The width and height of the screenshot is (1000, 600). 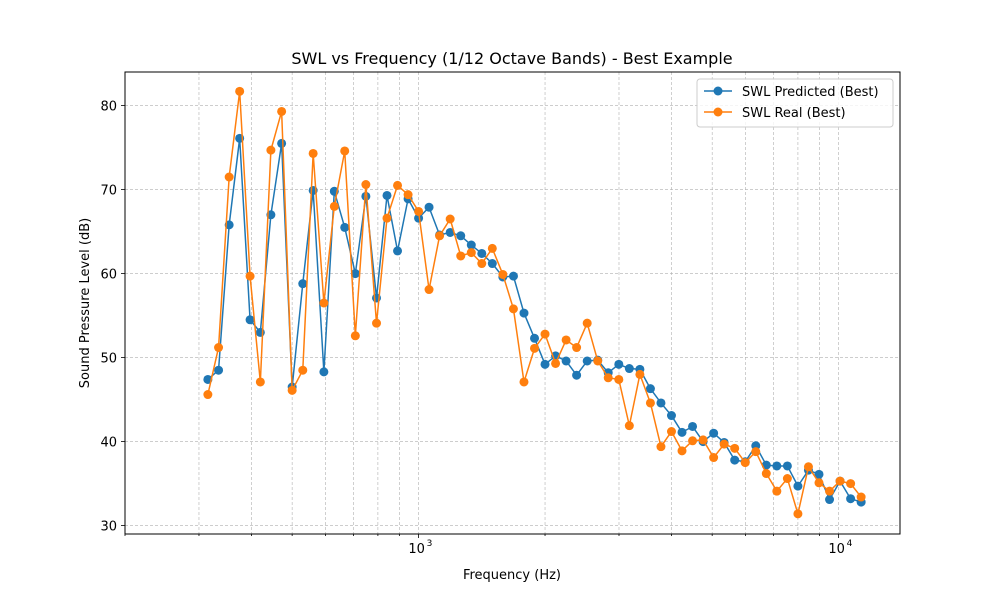 I want to click on y-tick-label: 80, so click(x=108, y=107).